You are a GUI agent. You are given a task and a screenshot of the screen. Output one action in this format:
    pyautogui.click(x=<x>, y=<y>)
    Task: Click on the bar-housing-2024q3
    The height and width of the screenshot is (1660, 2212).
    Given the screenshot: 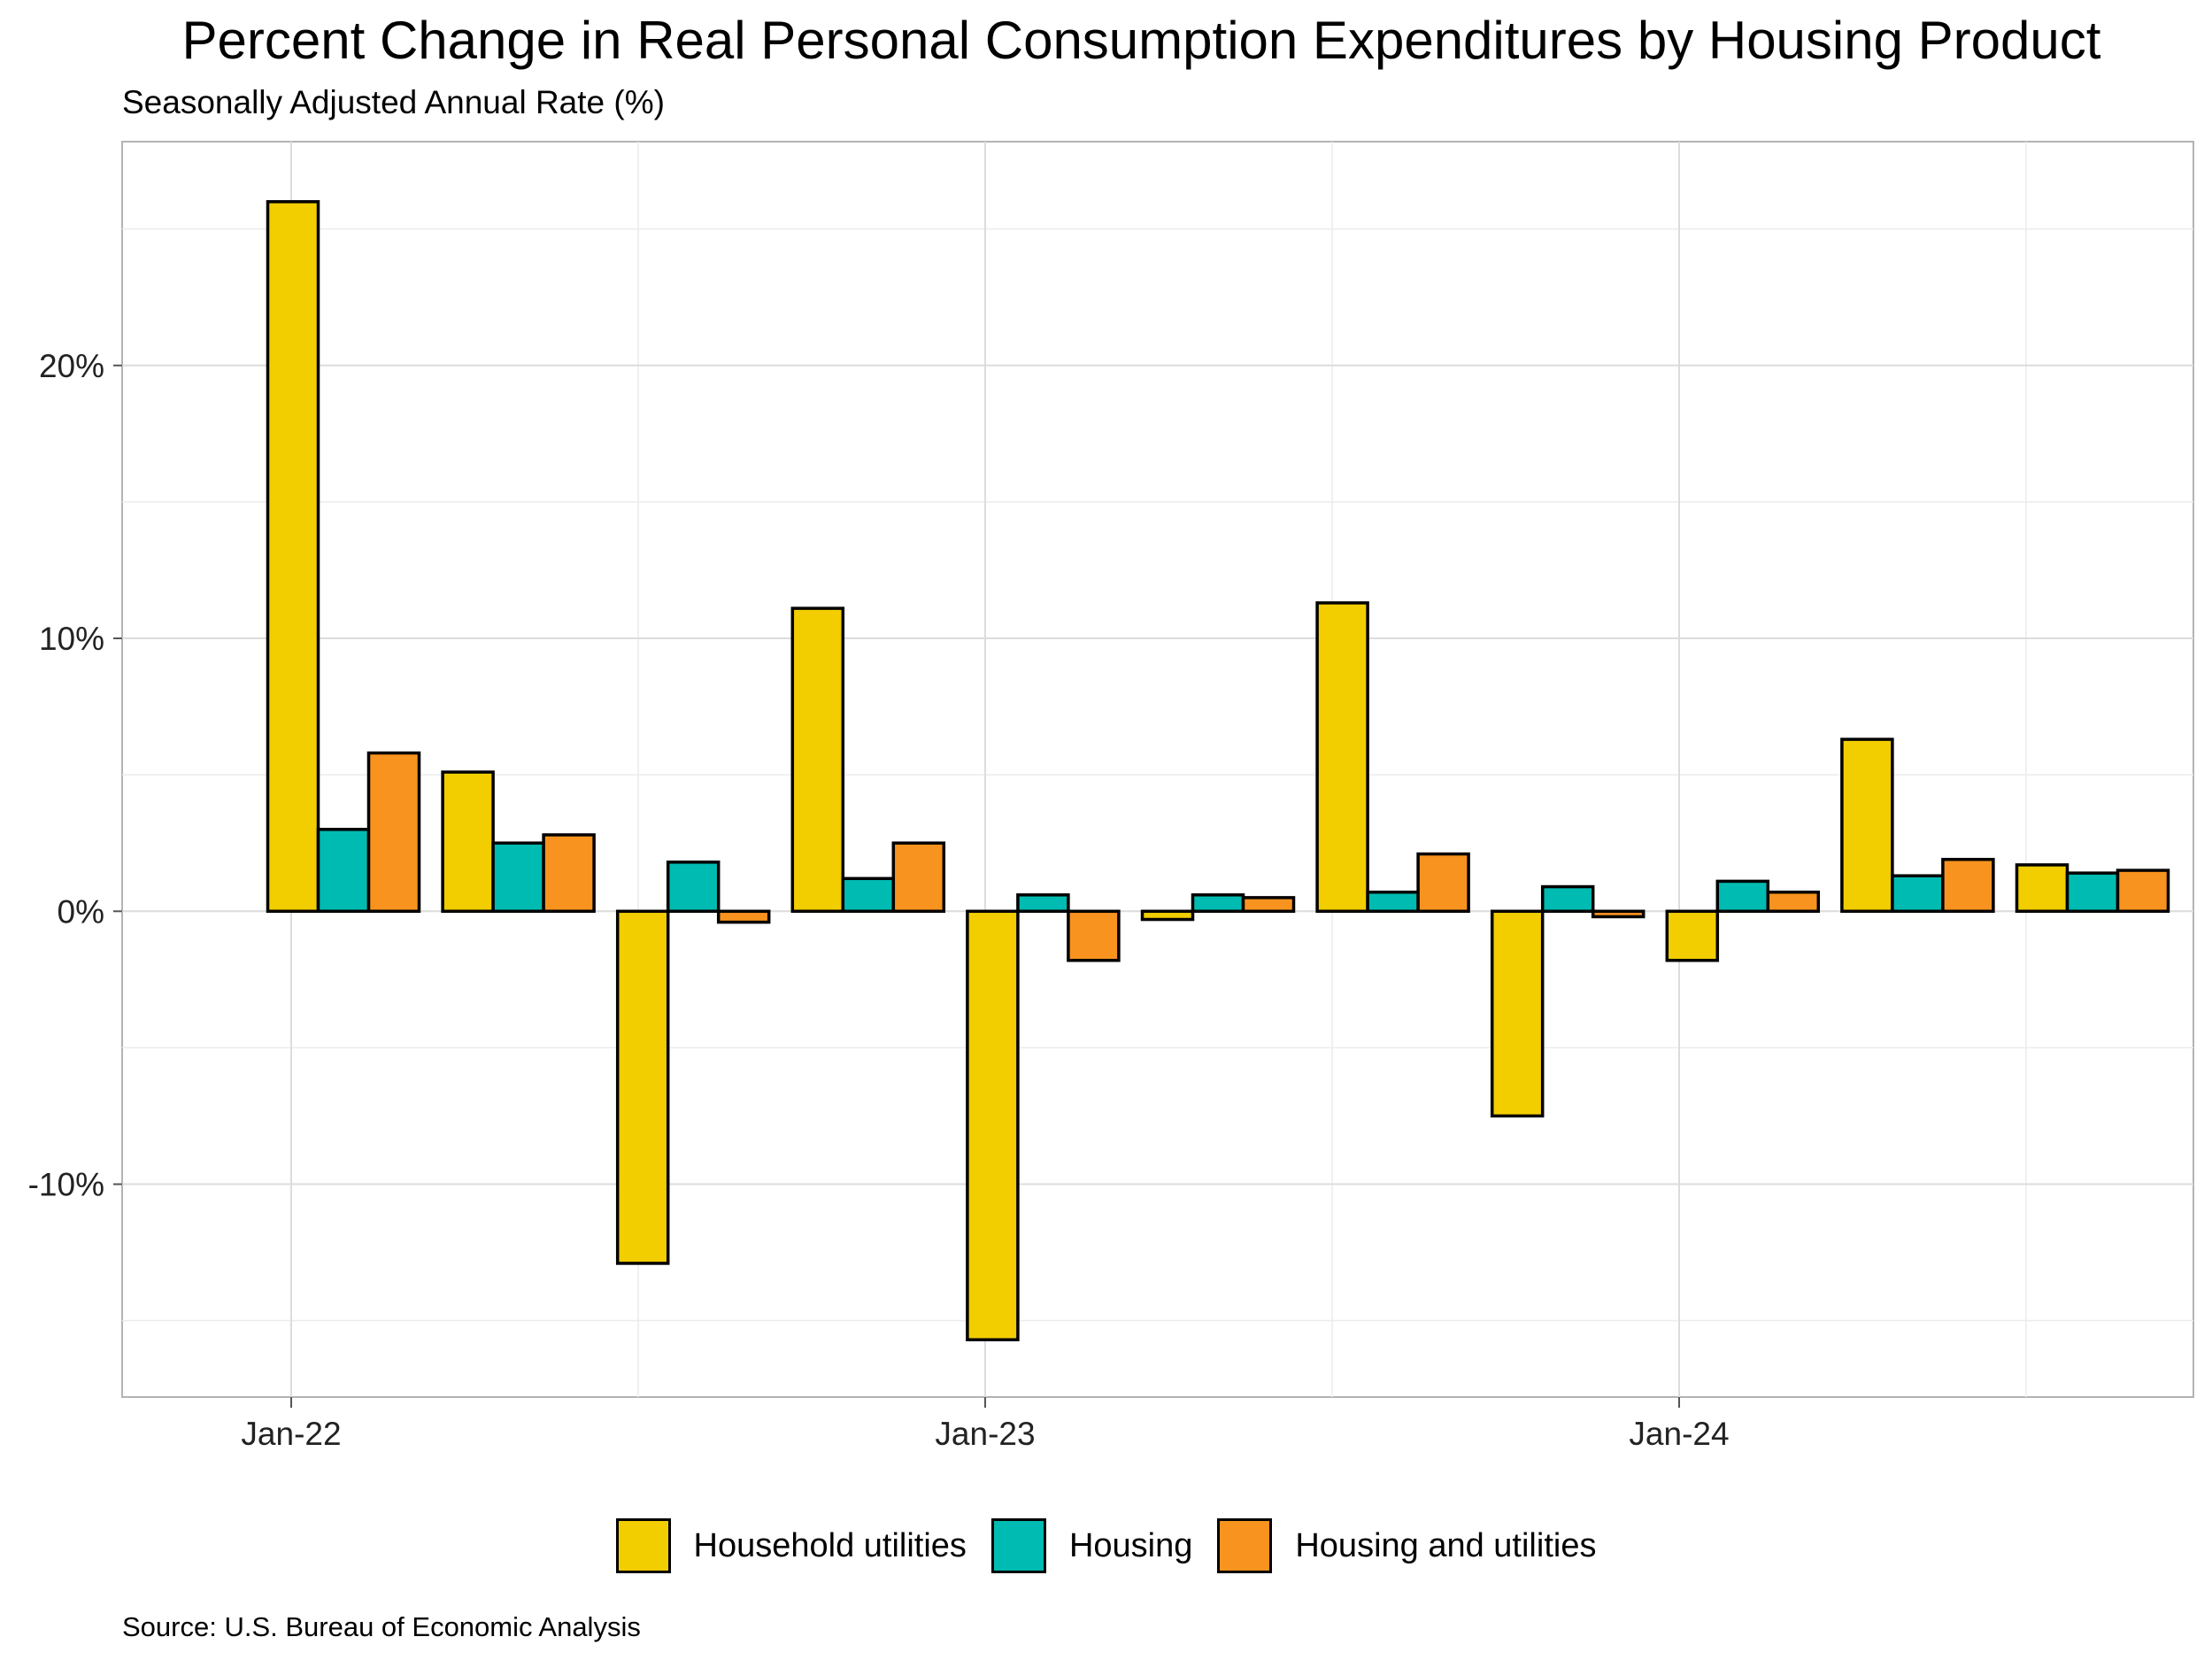 What is the action you would take?
    pyautogui.click(x=2092, y=893)
    